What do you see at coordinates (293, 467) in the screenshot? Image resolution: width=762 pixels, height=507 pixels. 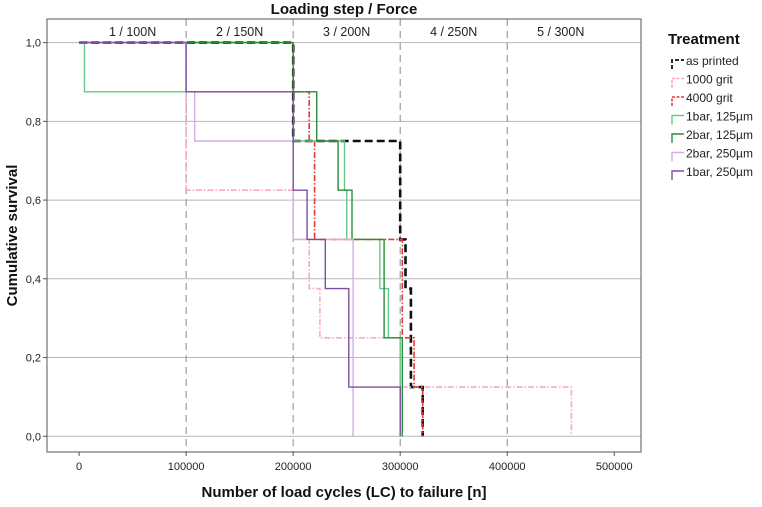 I see `x-tick-label-2: 200000` at bounding box center [293, 467].